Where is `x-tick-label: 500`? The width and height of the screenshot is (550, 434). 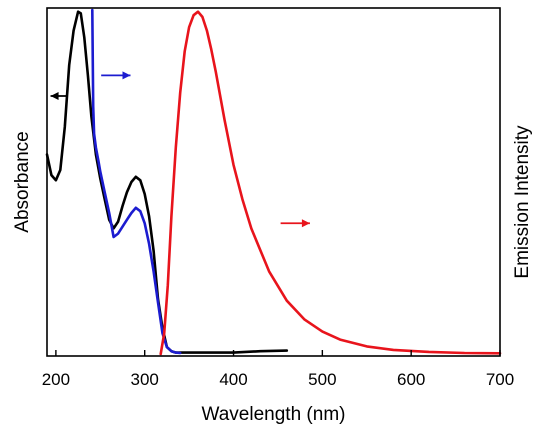
x-tick-label: 500 is located at coordinates (322, 379).